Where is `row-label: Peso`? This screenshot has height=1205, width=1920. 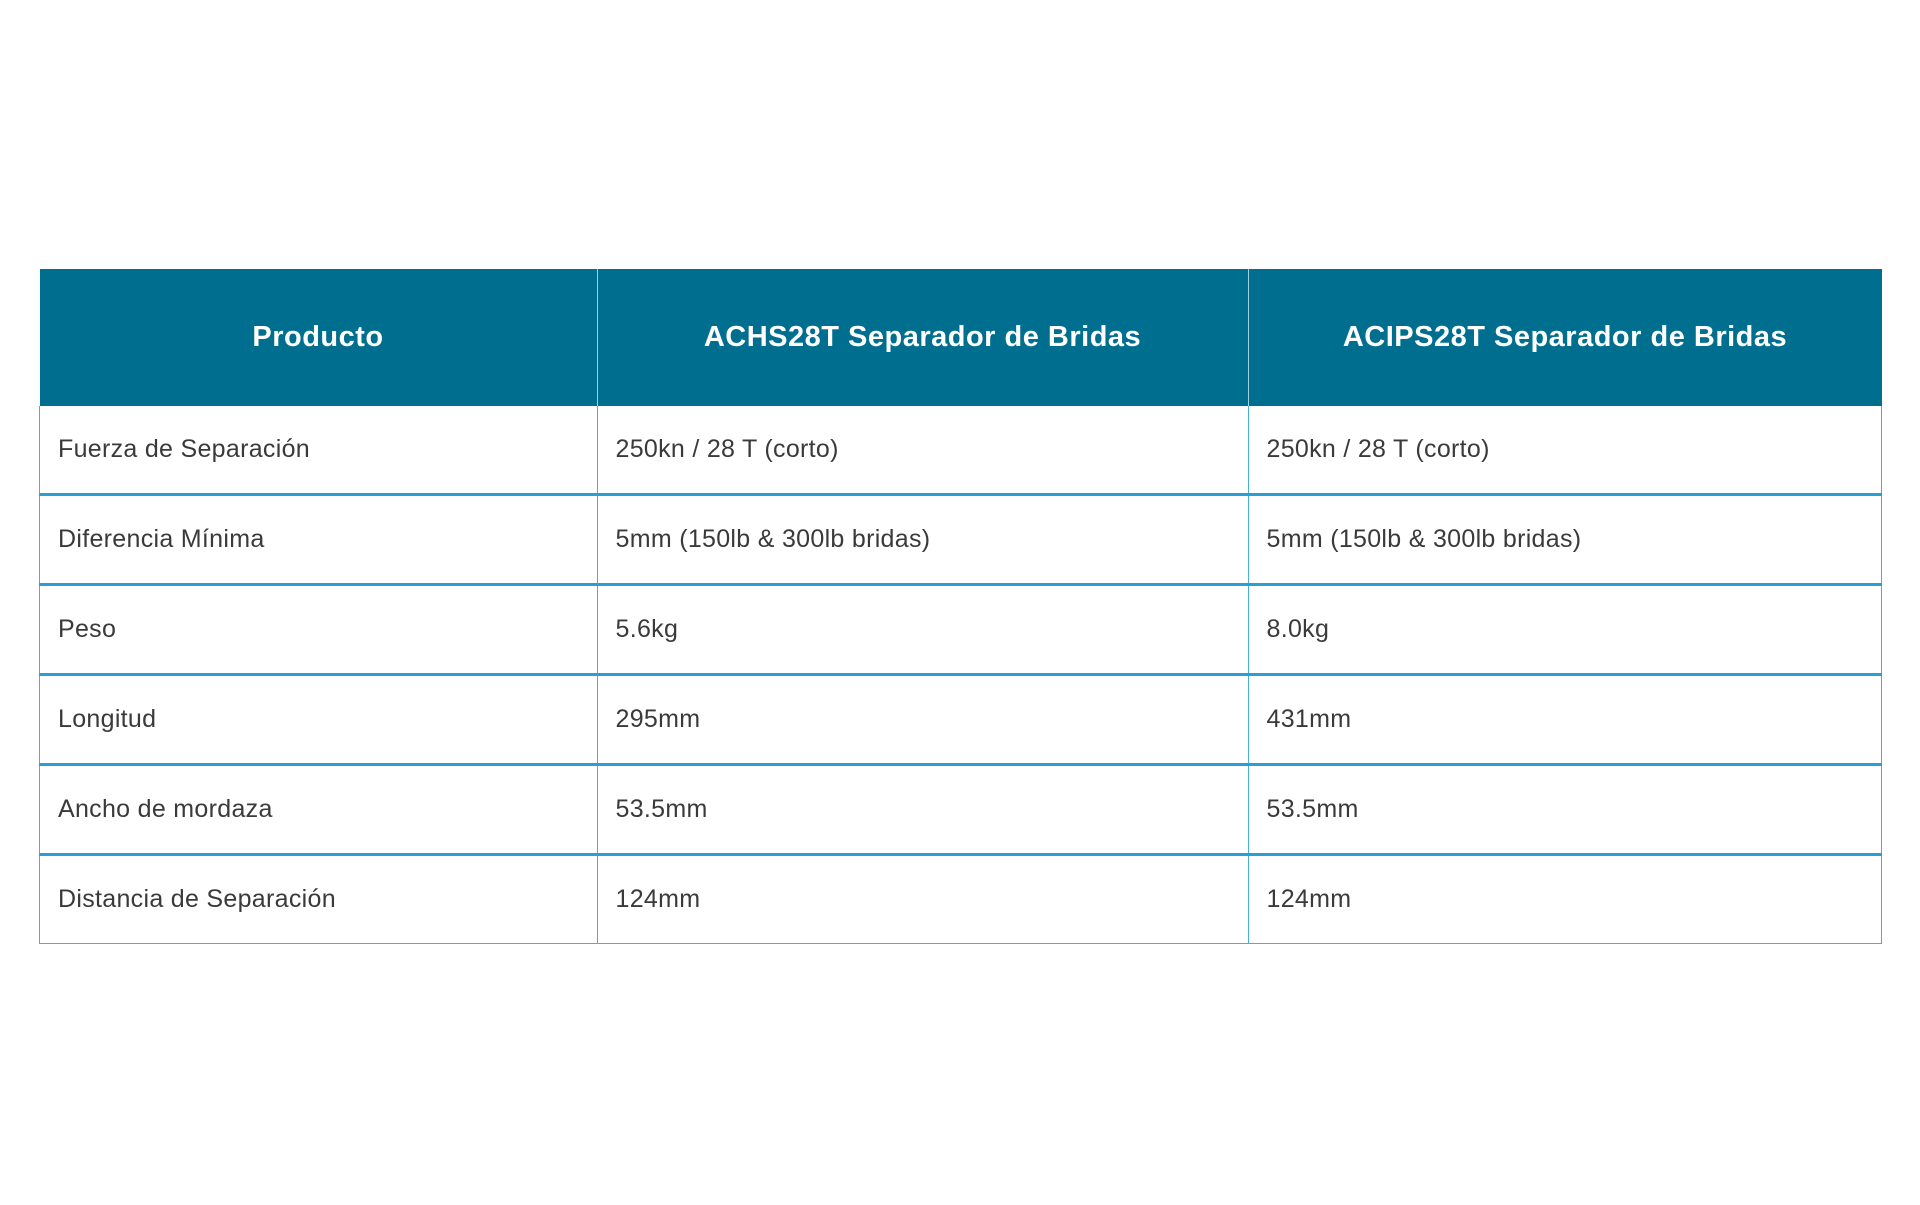 row-label: Peso is located at coordinates (318, 629).